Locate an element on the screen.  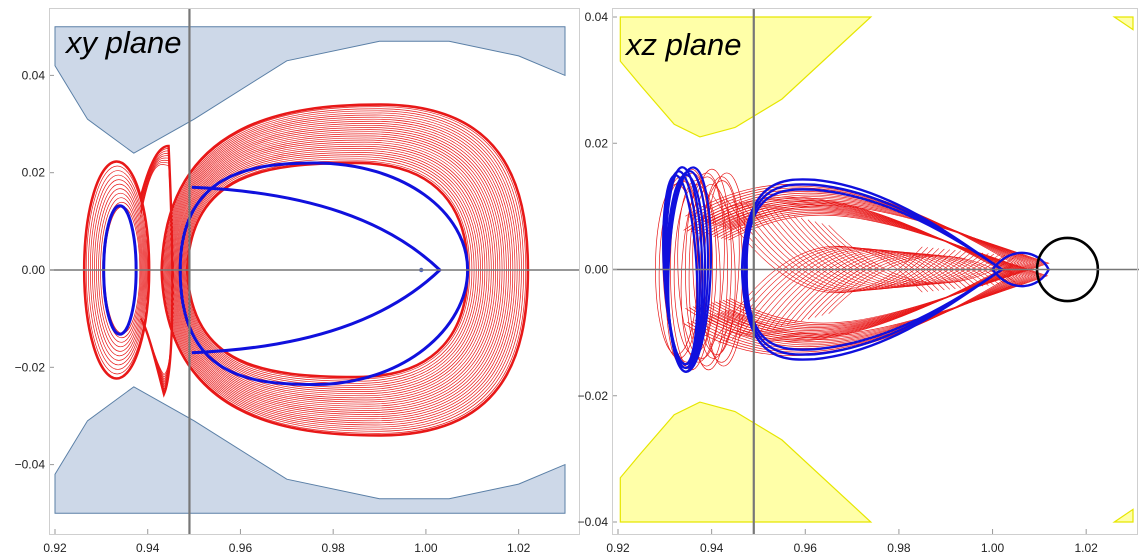
xy-x-tick-label: 0.94 is located at coordinates (148, 548).